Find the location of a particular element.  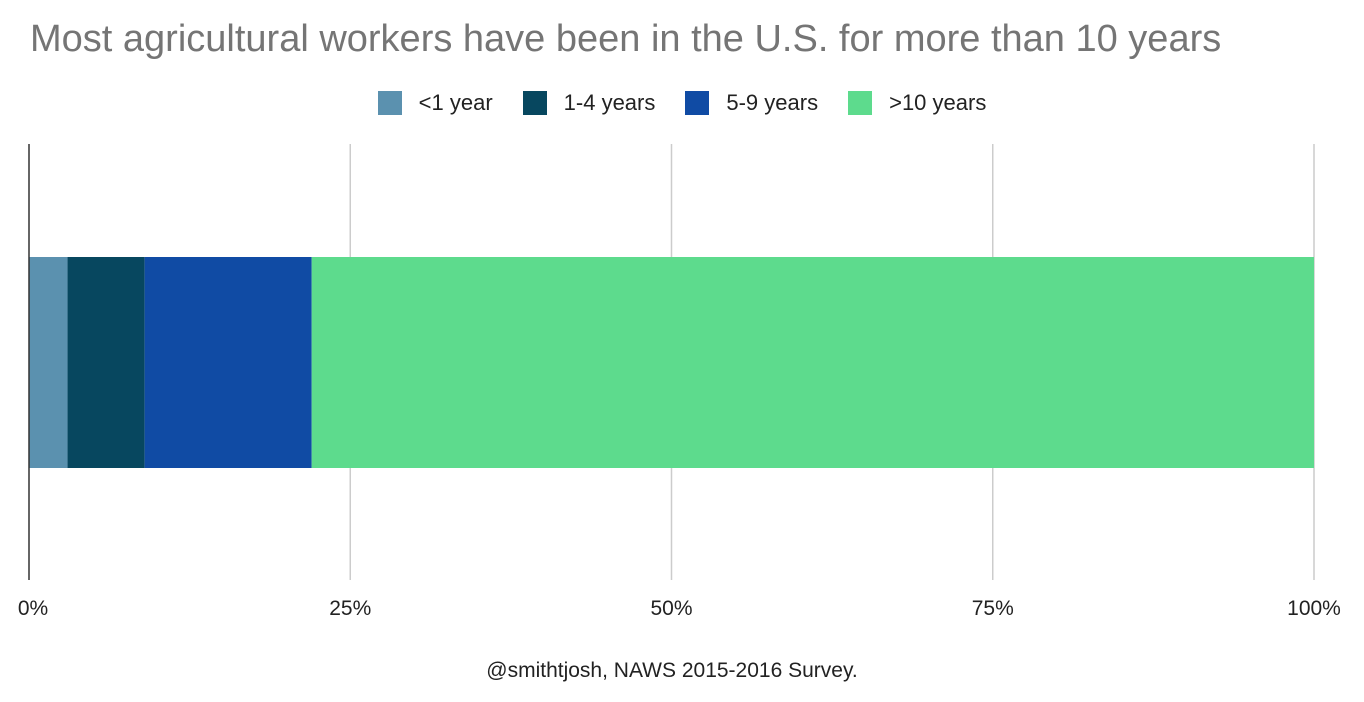

source-note: @smithtjosh, NAWS 2015-2016 Survey. is located at coordinates (672, 670).